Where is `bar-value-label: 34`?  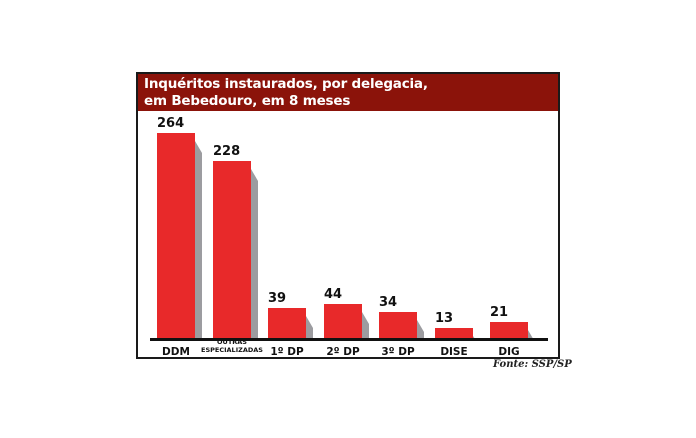 bar-value-label: 34 is located at coordinates (388, 302).